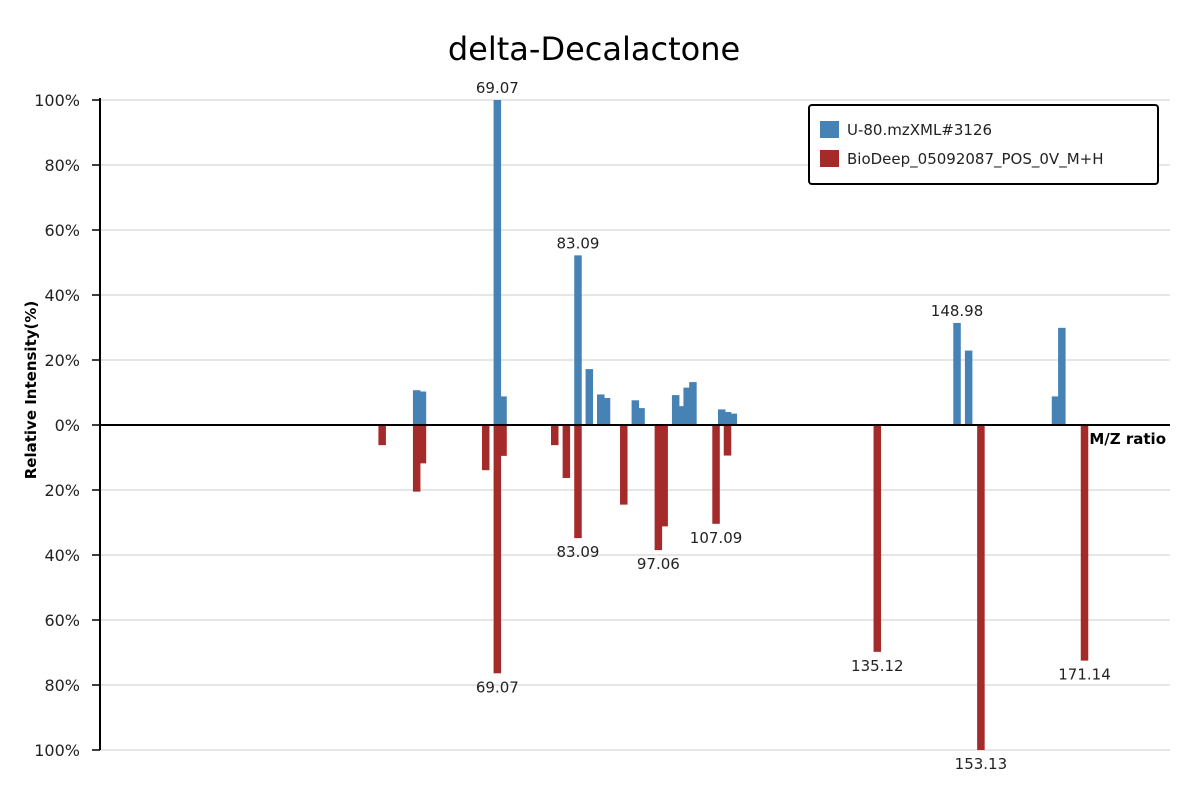  Describe the element at coordinates (981, 764) in the screenshot. I see `reference-peak-label: 153.13` at that location.